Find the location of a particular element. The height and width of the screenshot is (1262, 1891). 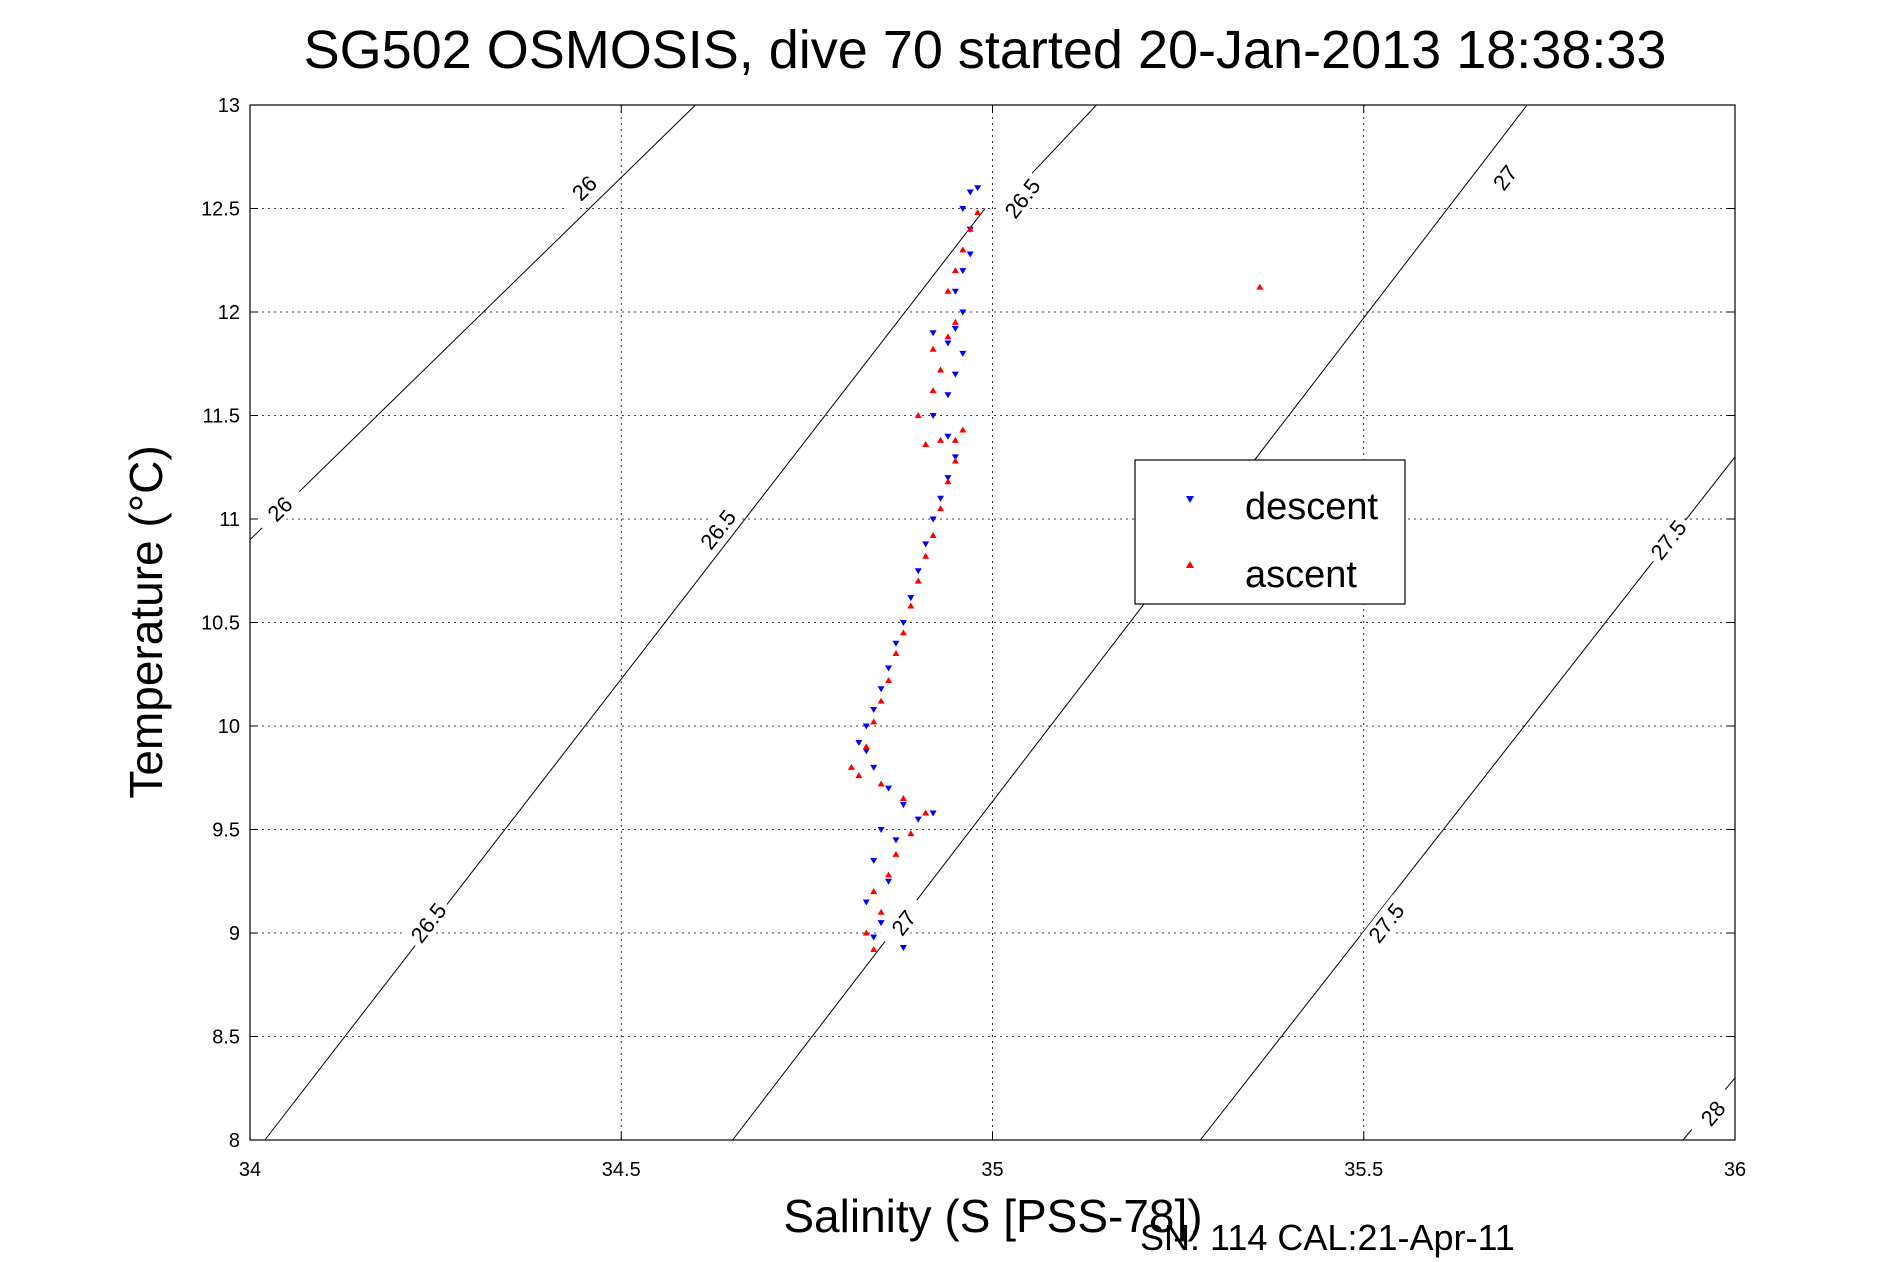

y-tick-label: 10 is located at coordinates (229, 727).